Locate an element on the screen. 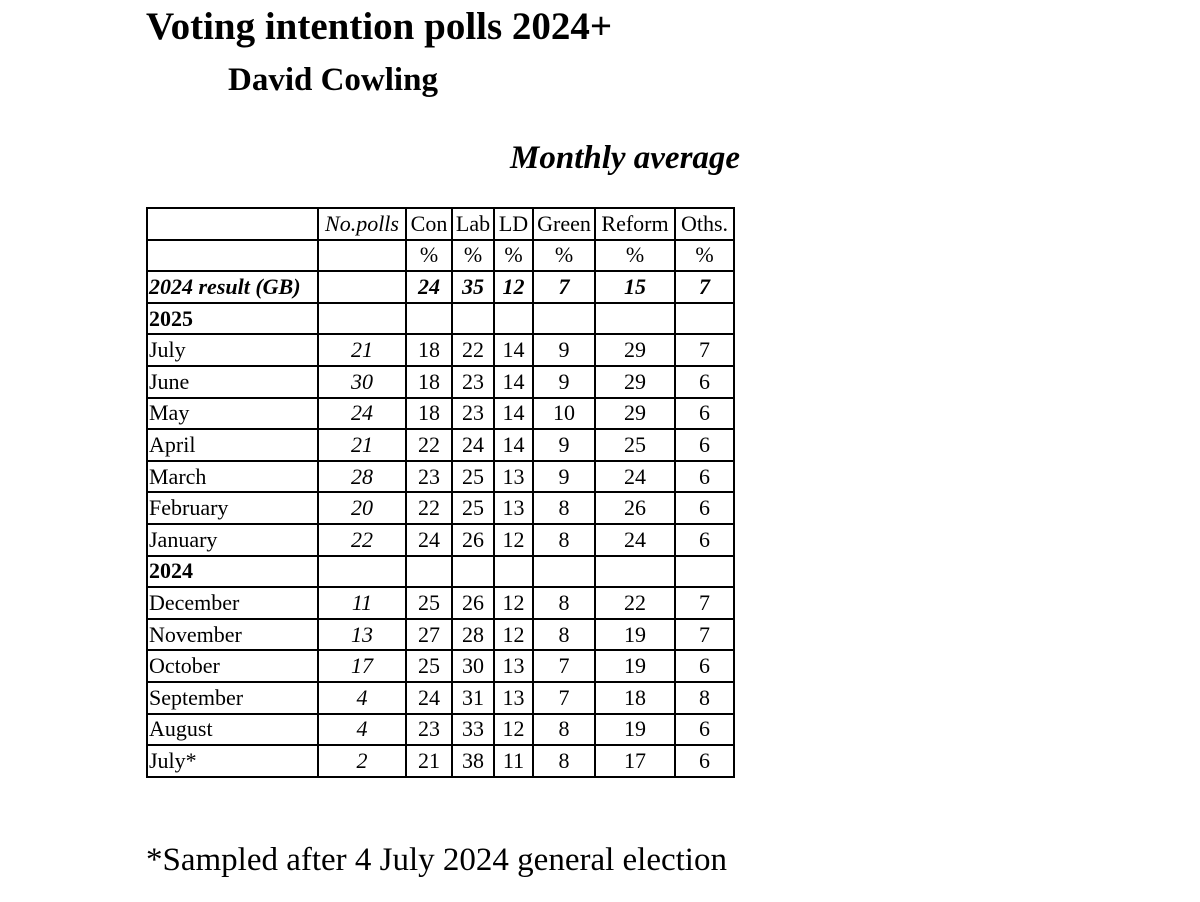 The width and height of the screenshot is (1200, 902). table-row: February 20 22 25 13 8 26 6 is located at coordinates (440, 508).